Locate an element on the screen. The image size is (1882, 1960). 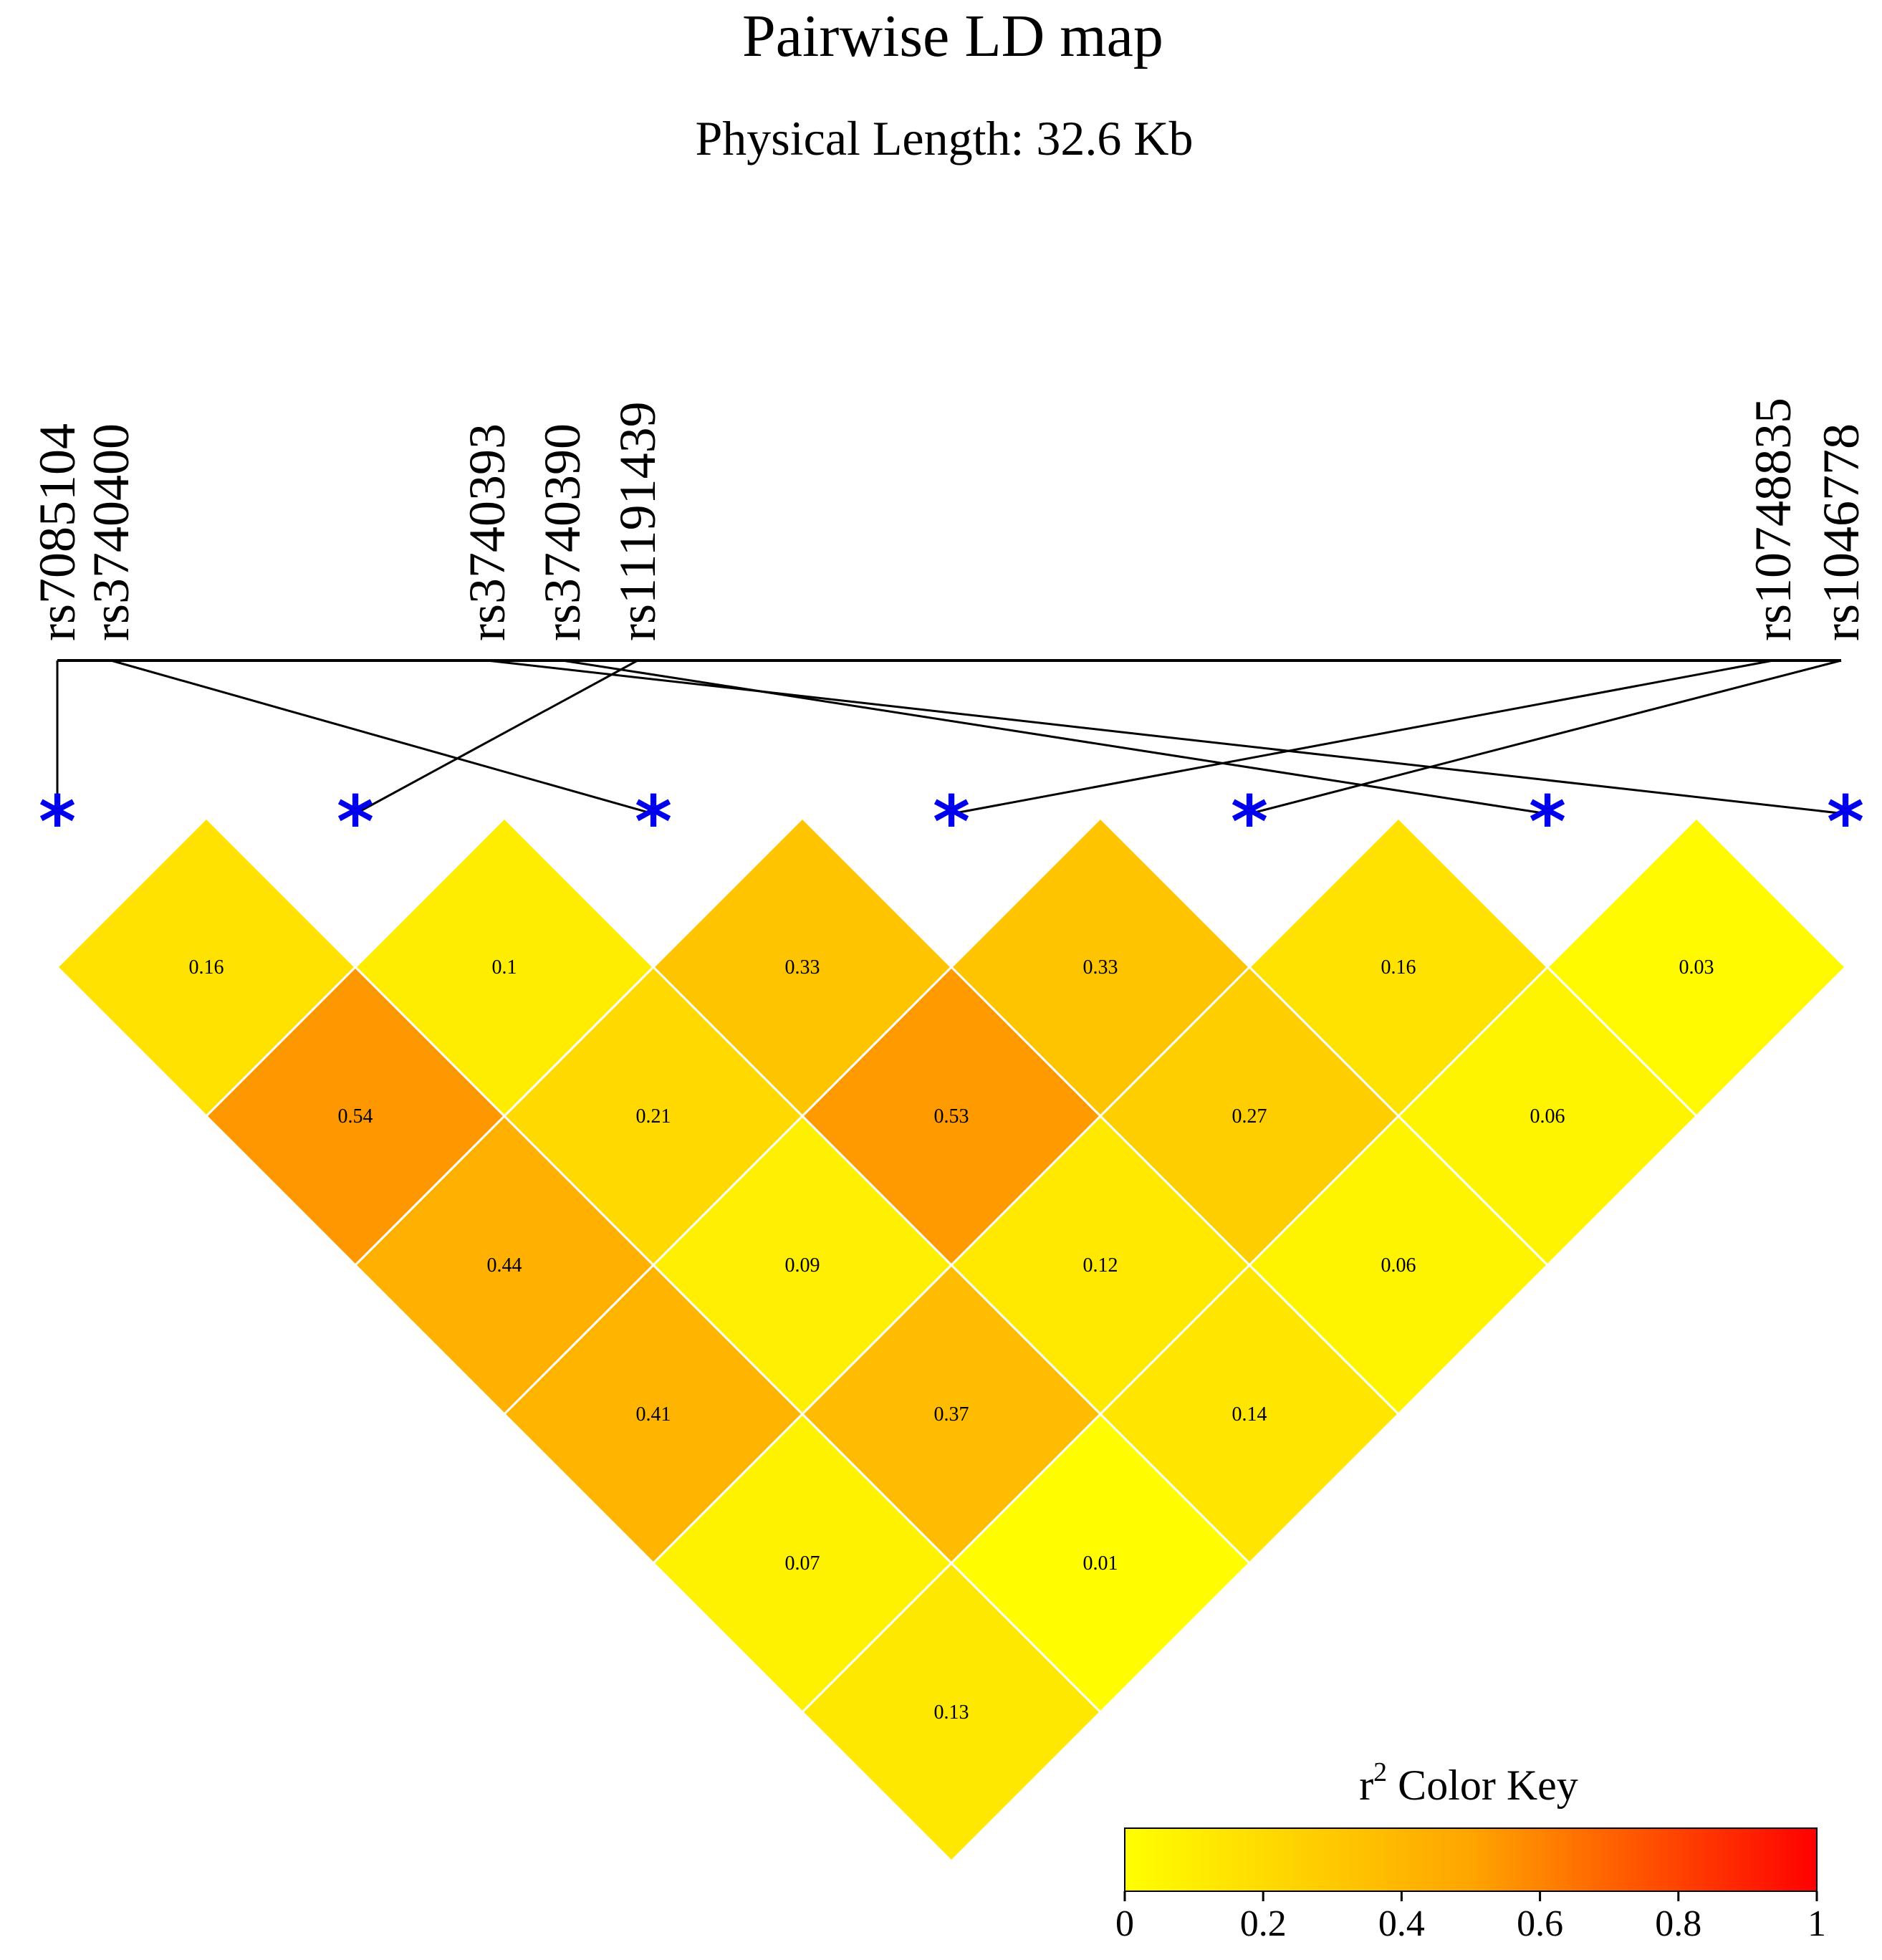
ld-cell-value: 0.21 is located at coordinates (653, 1116).